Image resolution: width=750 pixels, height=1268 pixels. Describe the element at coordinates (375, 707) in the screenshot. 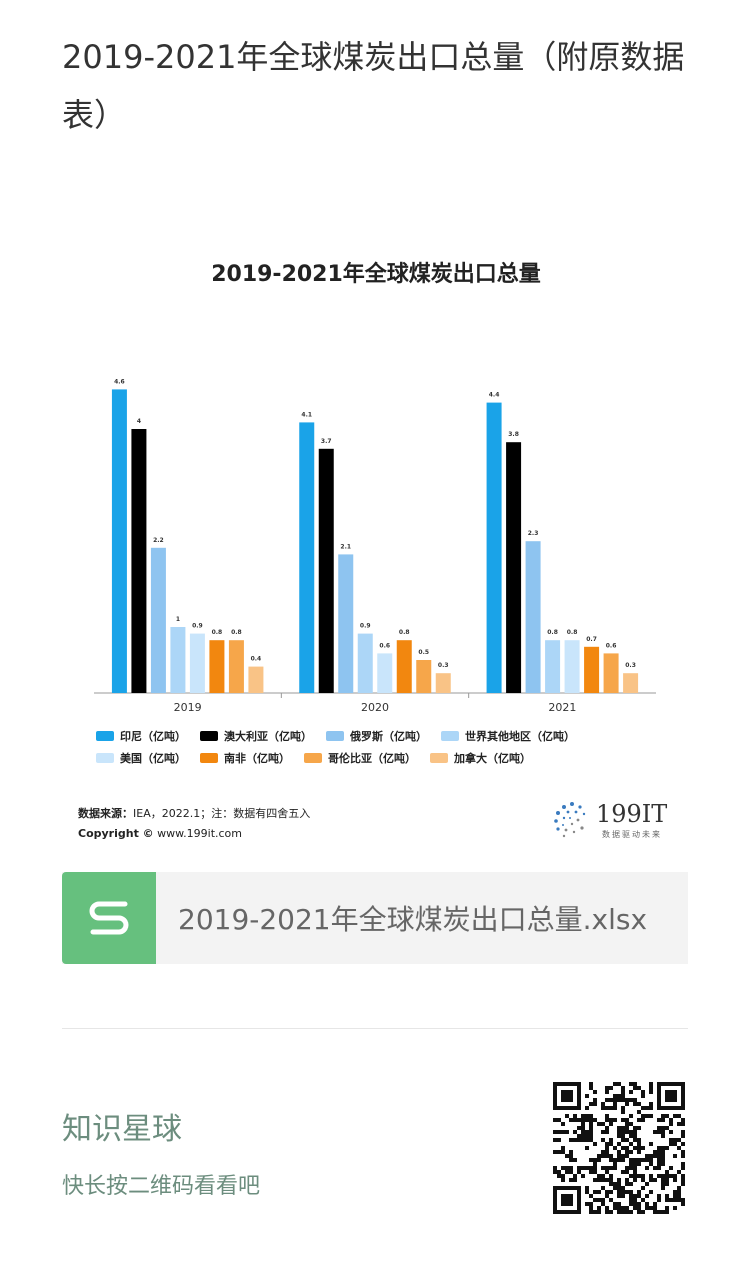

I see `x-tick-label: 2020` at that location.